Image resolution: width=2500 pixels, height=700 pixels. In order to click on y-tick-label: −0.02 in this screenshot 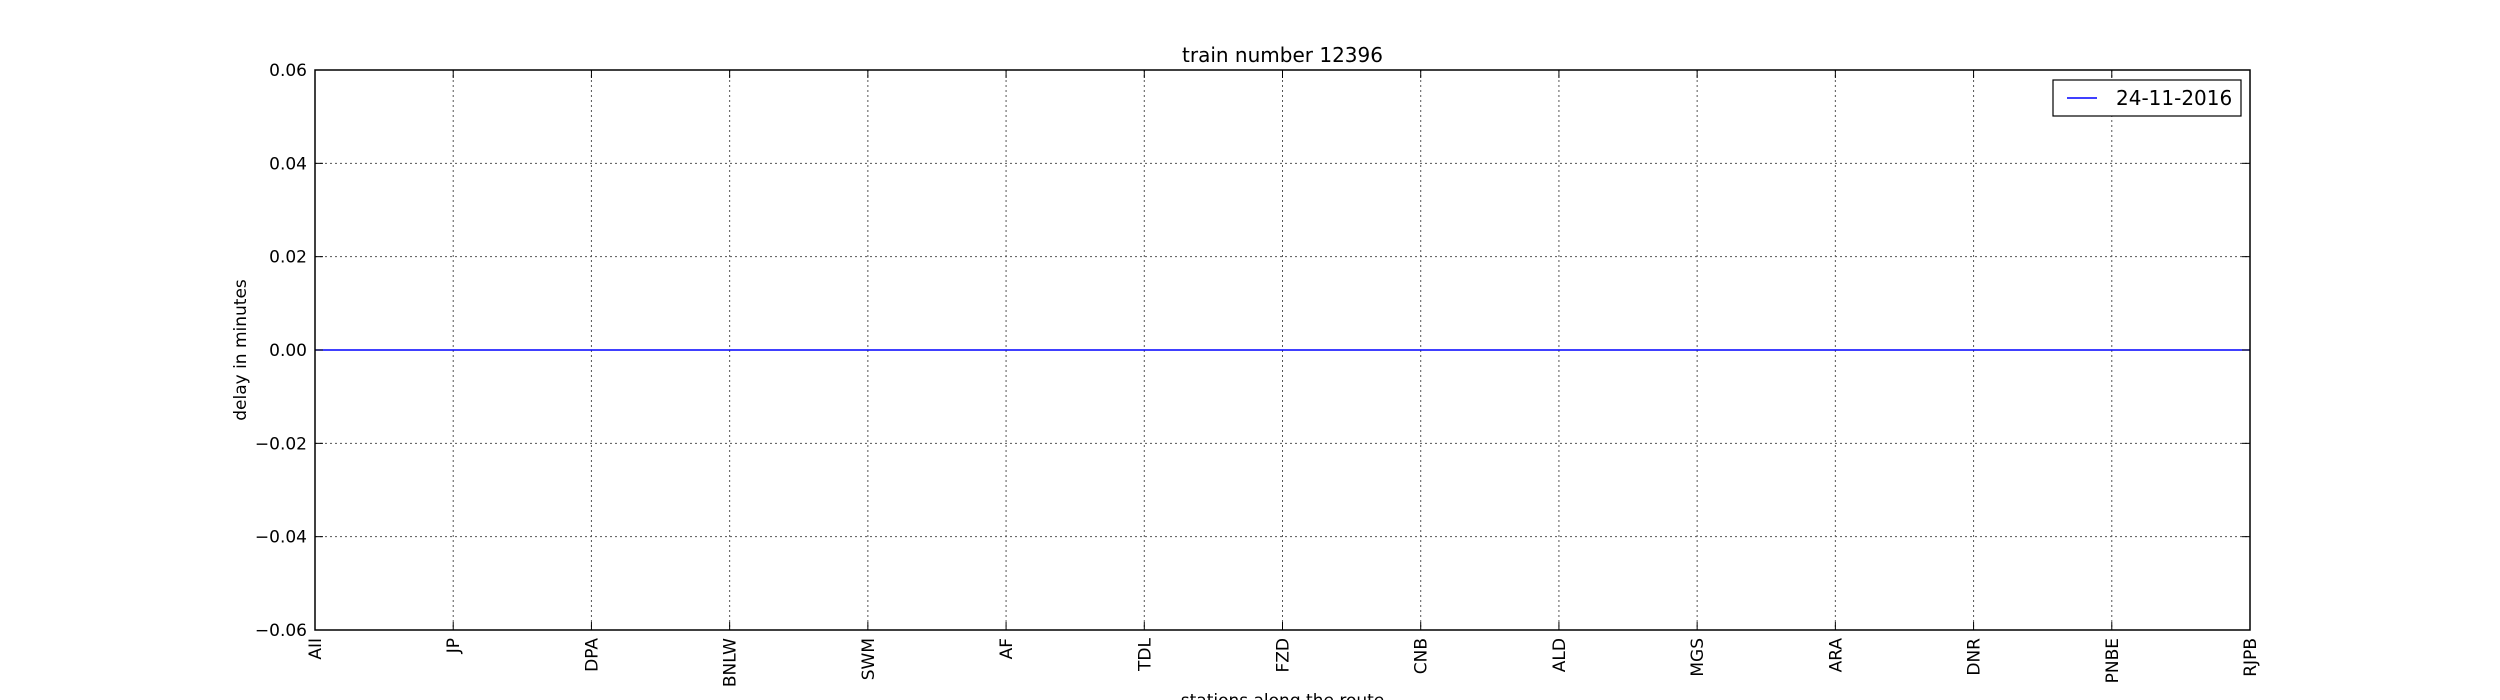, I will do `click(281, 444)`.